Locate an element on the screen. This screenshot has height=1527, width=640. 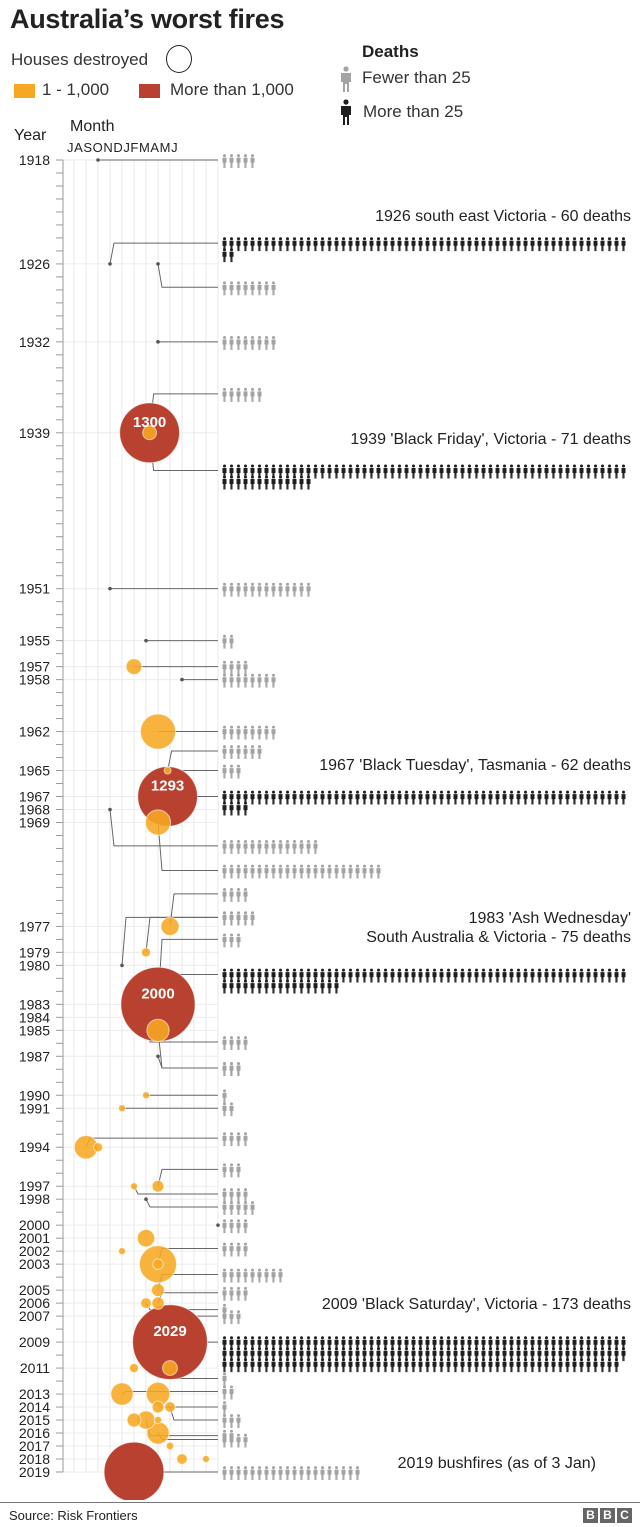
legend-swatch-small is located at coordinates (24, 91).